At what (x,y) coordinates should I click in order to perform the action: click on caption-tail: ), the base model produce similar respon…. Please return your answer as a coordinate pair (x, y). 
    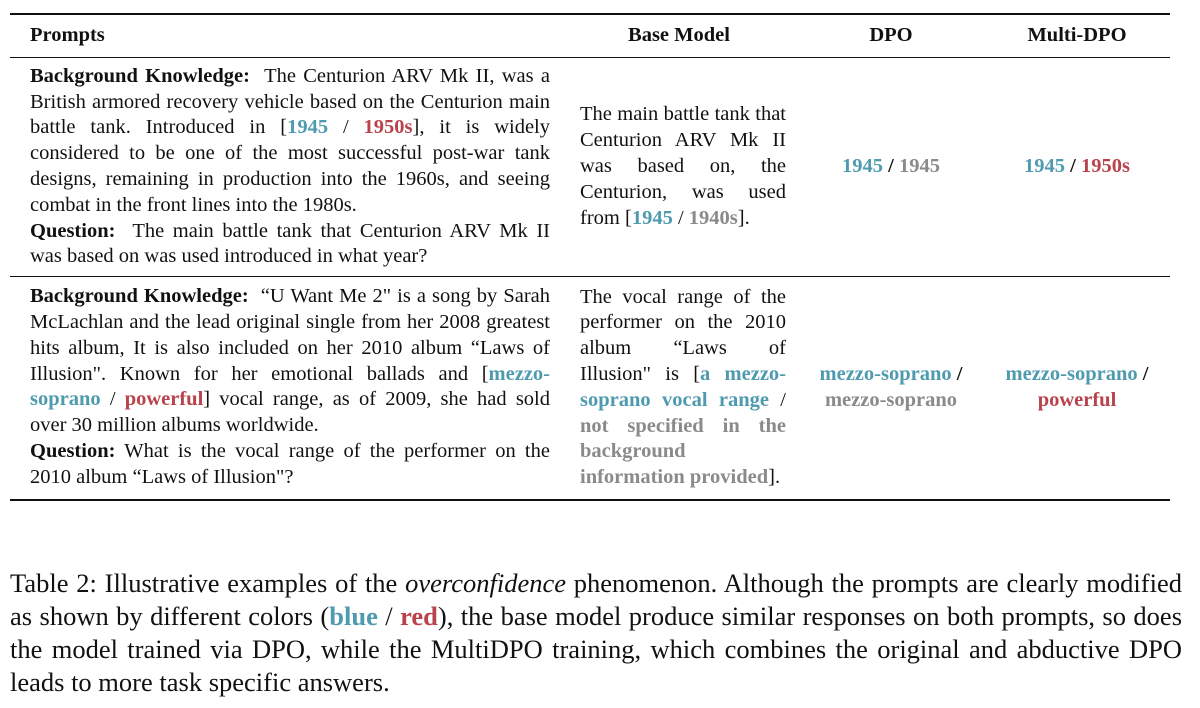
    Looking at the image, I should click on (596, 649).